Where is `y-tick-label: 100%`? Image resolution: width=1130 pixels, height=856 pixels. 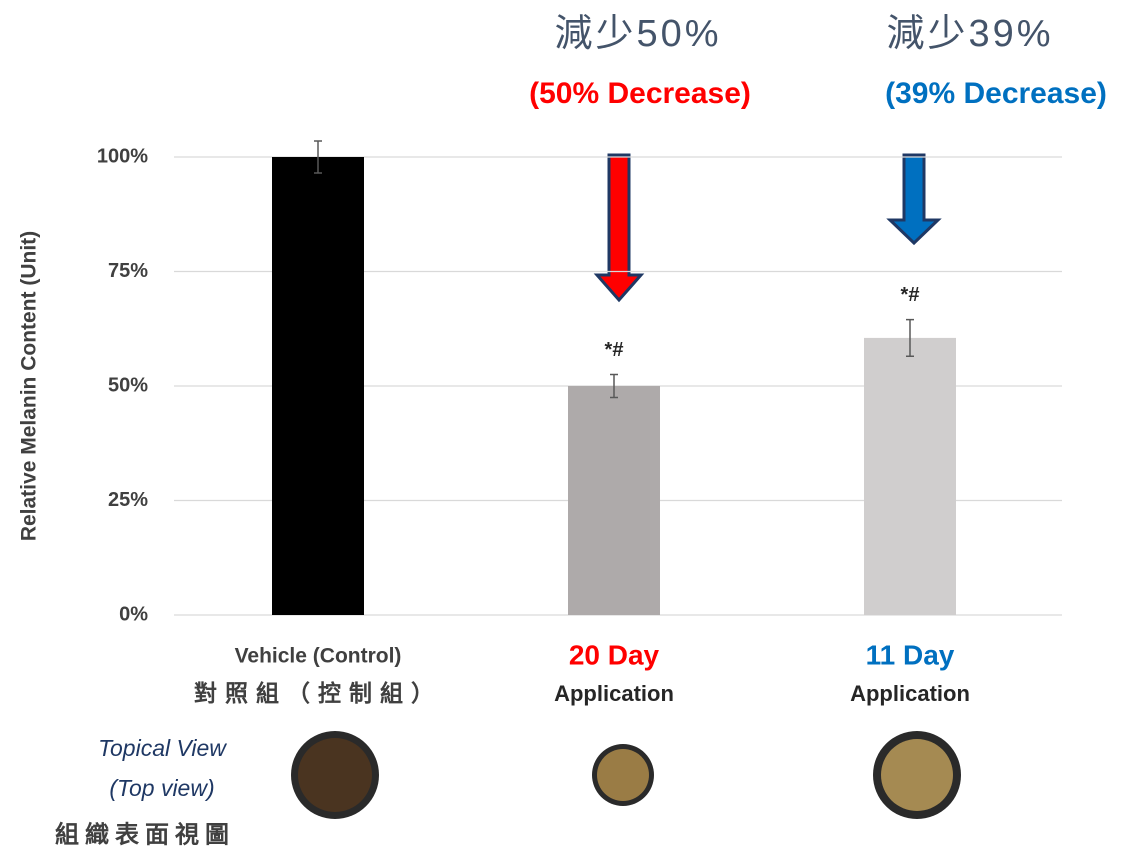 y-tick-label: 100% is located at coordinates (122, 156).